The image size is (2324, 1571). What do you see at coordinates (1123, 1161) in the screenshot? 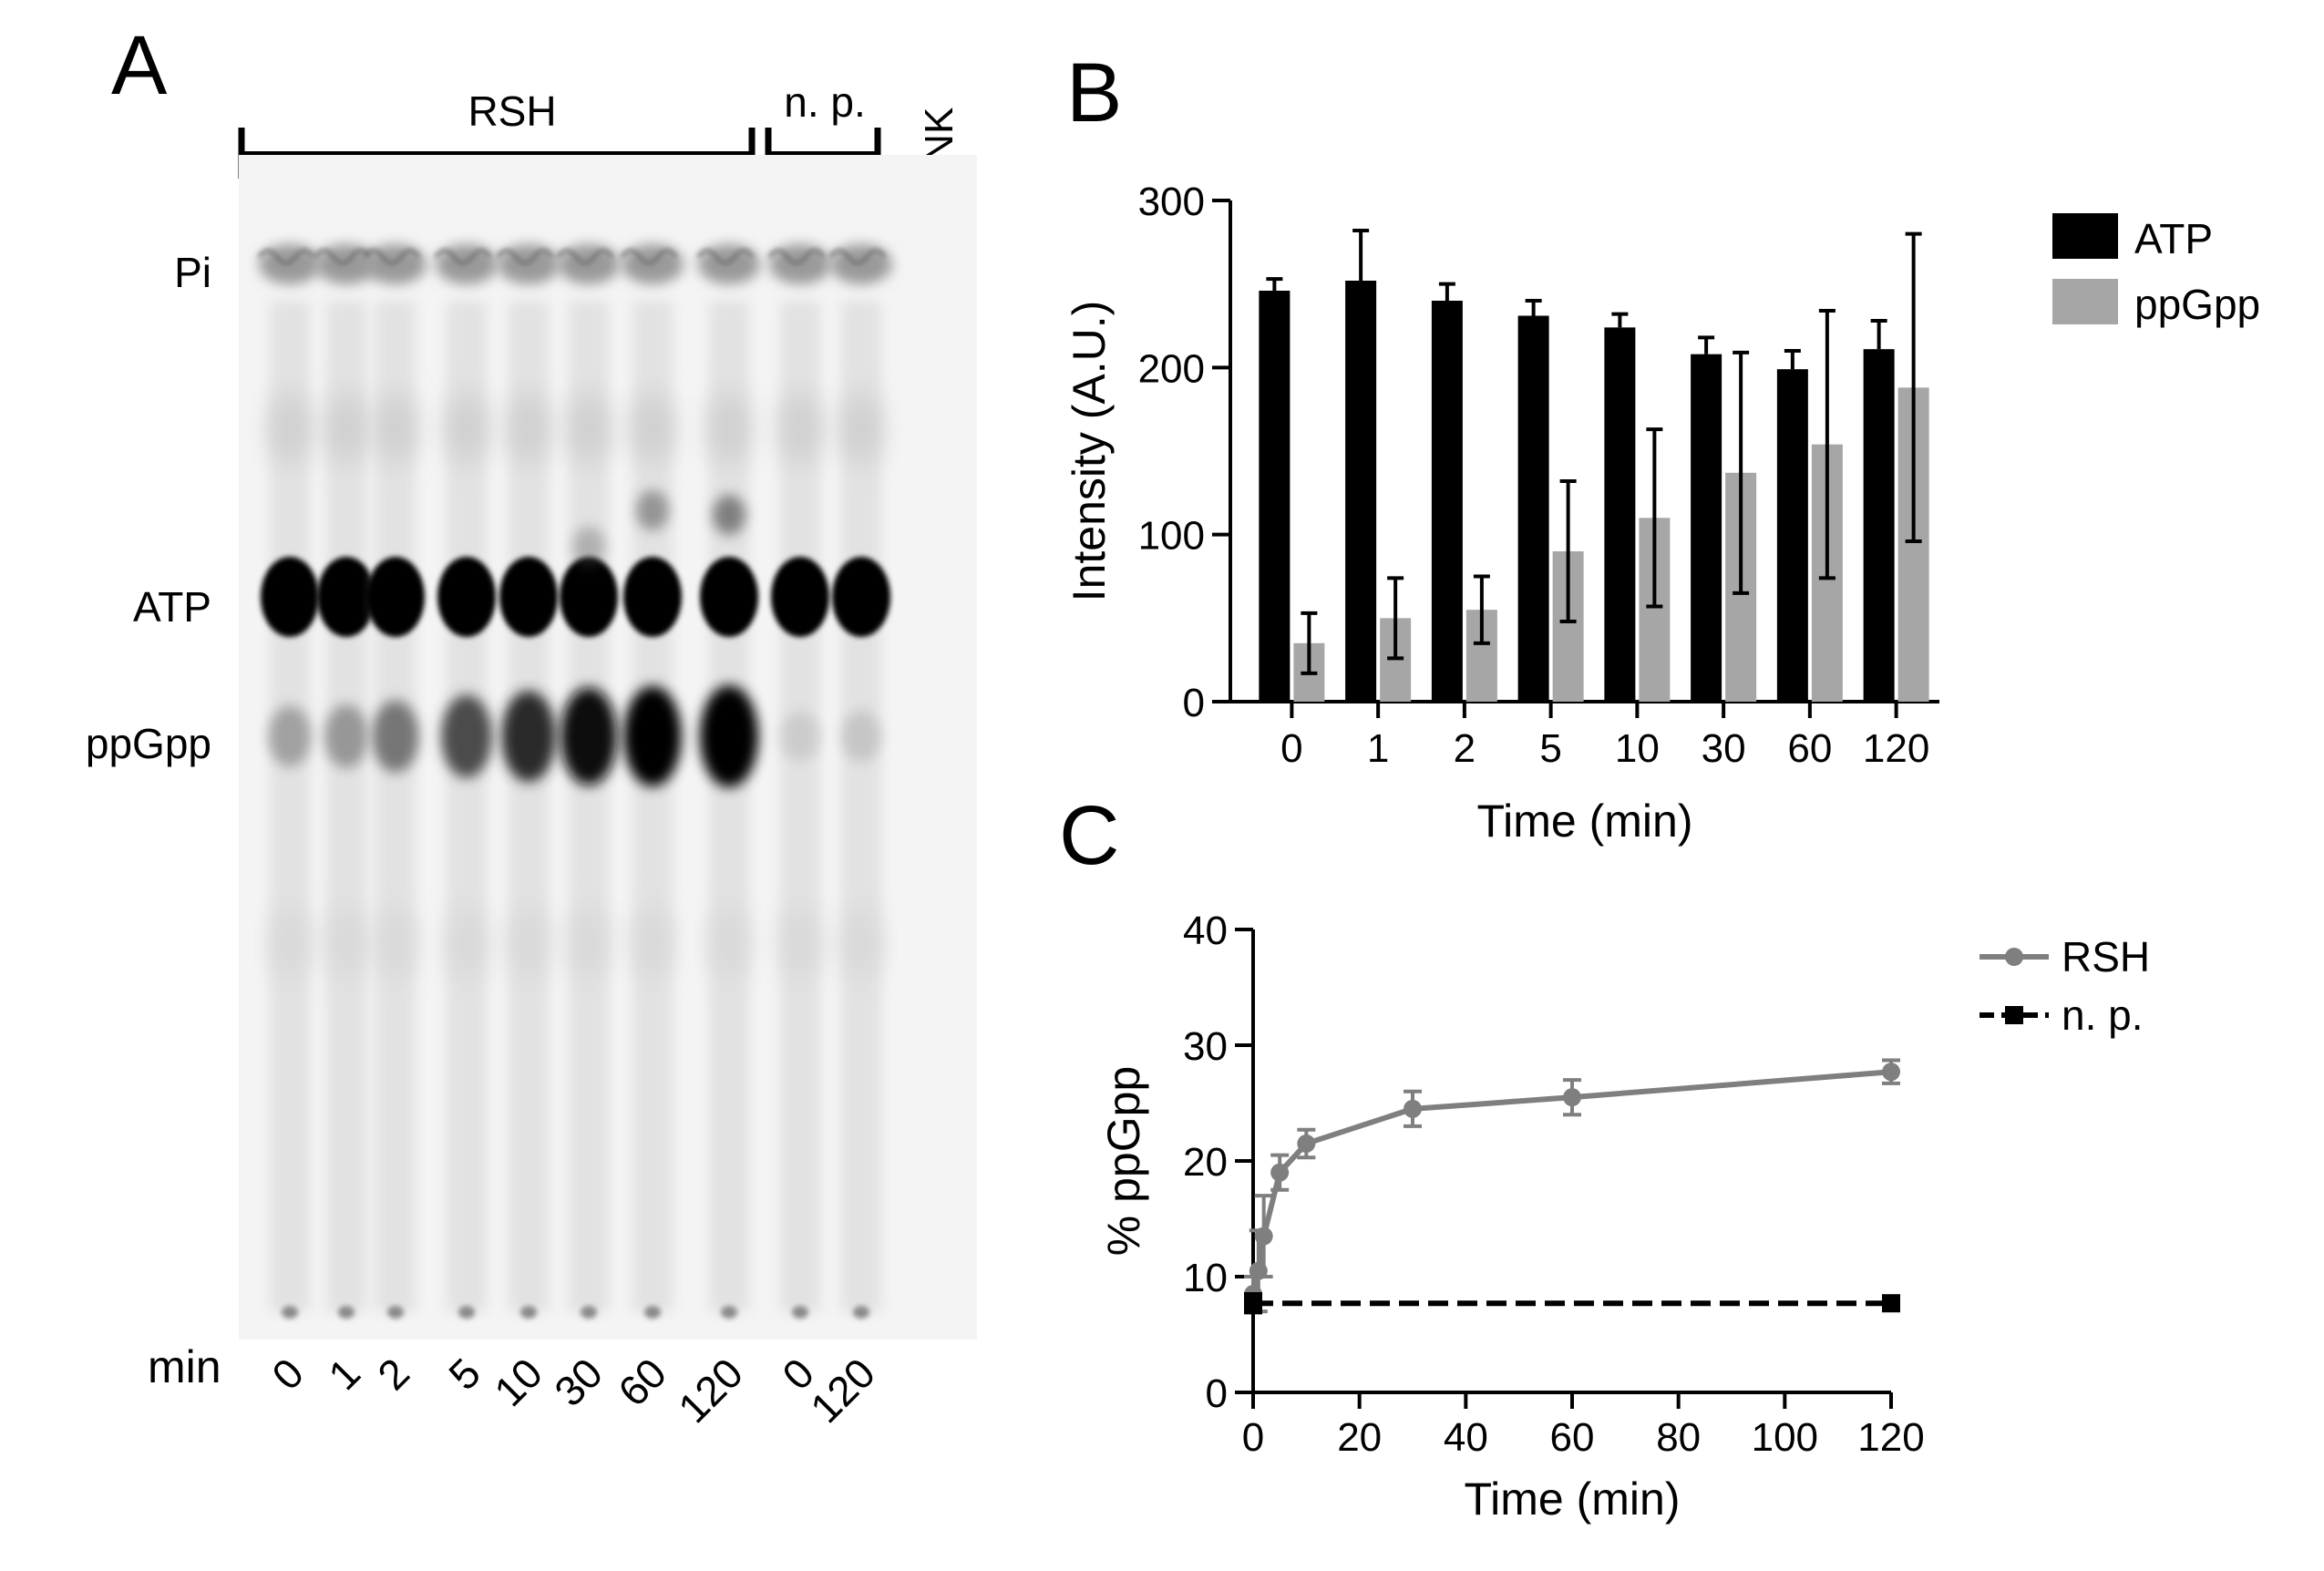
I see `line-y-axis-label: % ppGpp` at bounding box center [1123, 1161].